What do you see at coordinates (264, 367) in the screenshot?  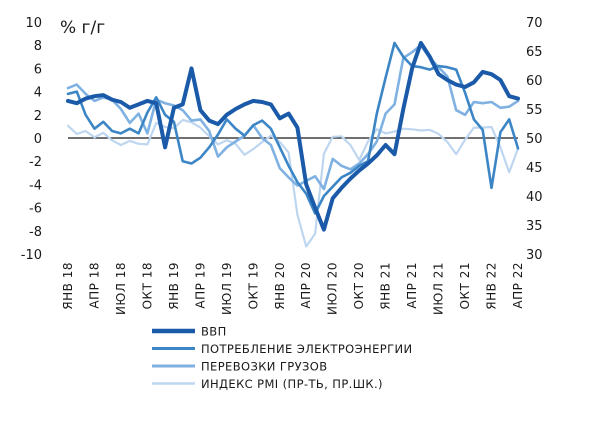 I see `legend-label-2: ПЕРЕВОЗКИ ГРУЗОВ` at bounding box center [264, 367].